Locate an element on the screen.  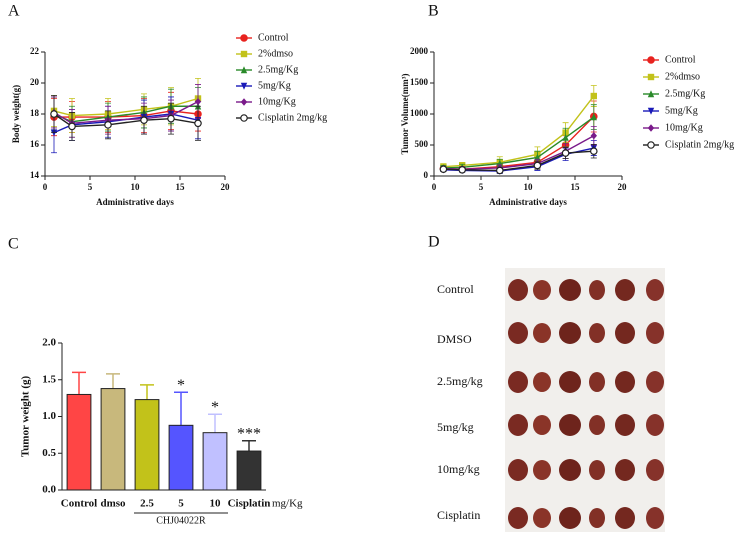
y-tick-label: 0.0 is located at coordinates (49, 490).